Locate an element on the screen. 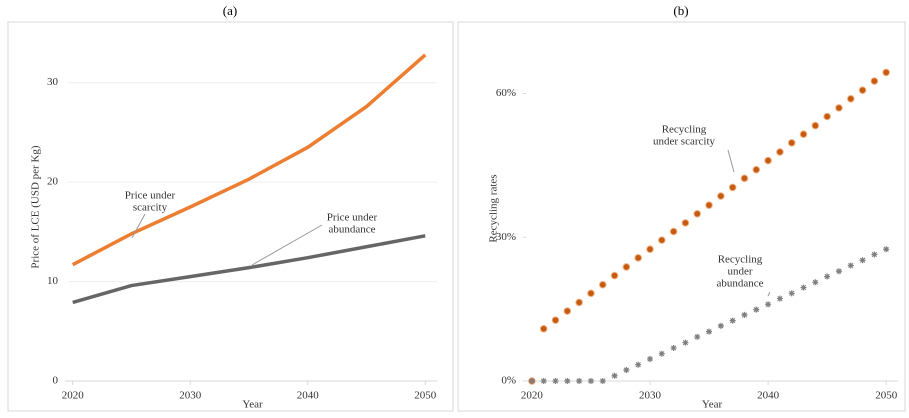  y-tick-label: 30% is located at coordinates (506, 237).